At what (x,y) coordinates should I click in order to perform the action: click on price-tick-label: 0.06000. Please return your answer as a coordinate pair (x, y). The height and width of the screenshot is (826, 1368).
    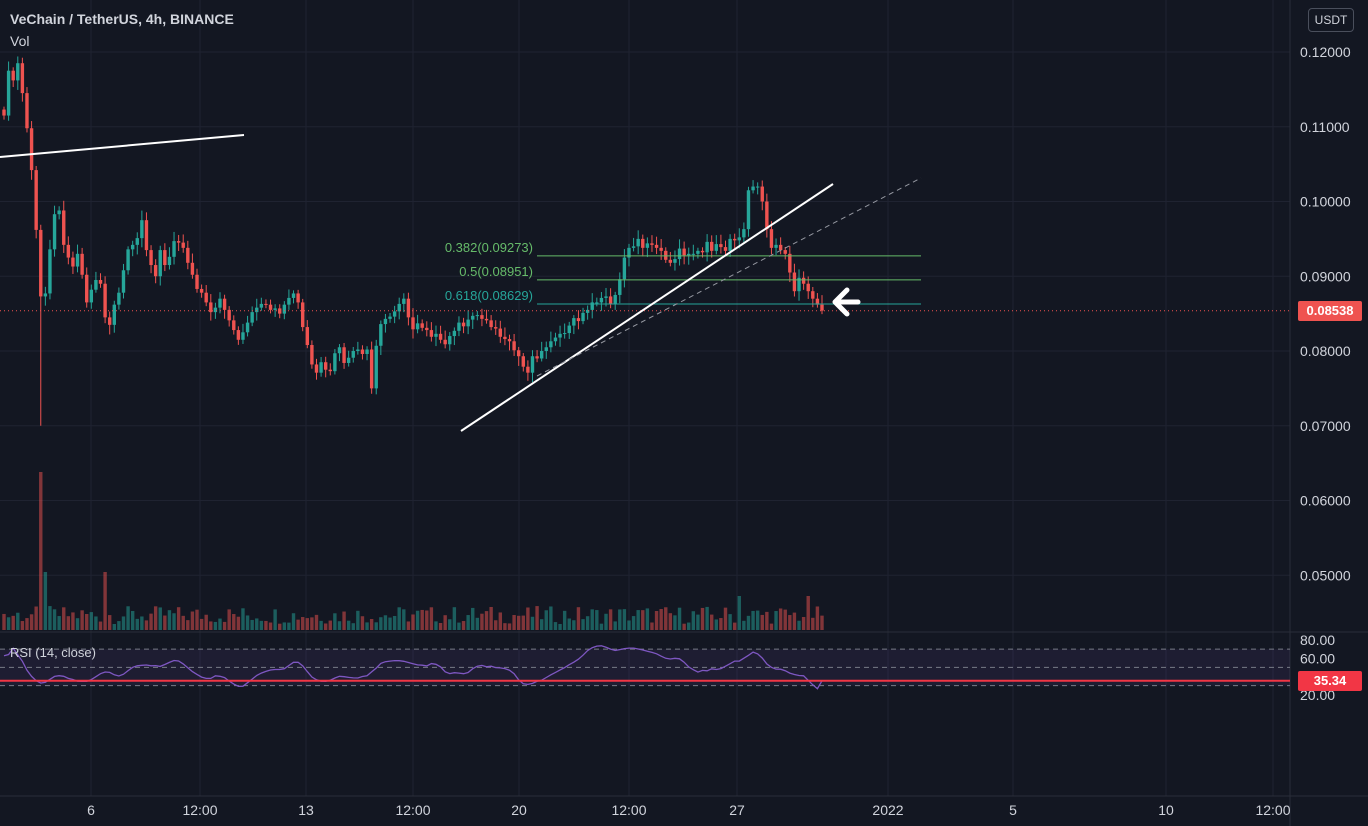
    Looking at the image, I should click on (1325, 501).